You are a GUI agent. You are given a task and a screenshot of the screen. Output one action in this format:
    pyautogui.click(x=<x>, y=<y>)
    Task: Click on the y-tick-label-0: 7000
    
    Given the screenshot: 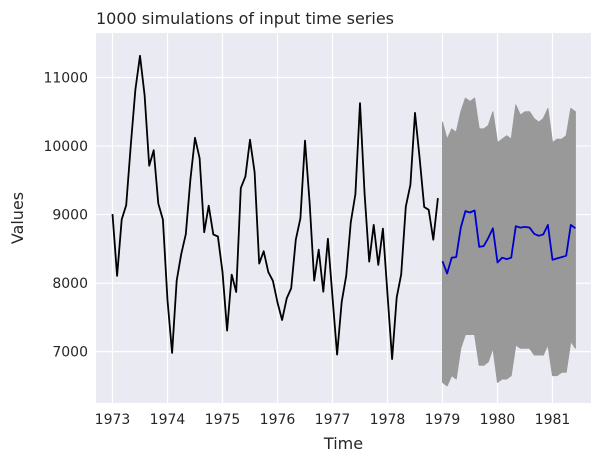 What is the action you would take?
    pyautogui.click(x=70, y=353)
    